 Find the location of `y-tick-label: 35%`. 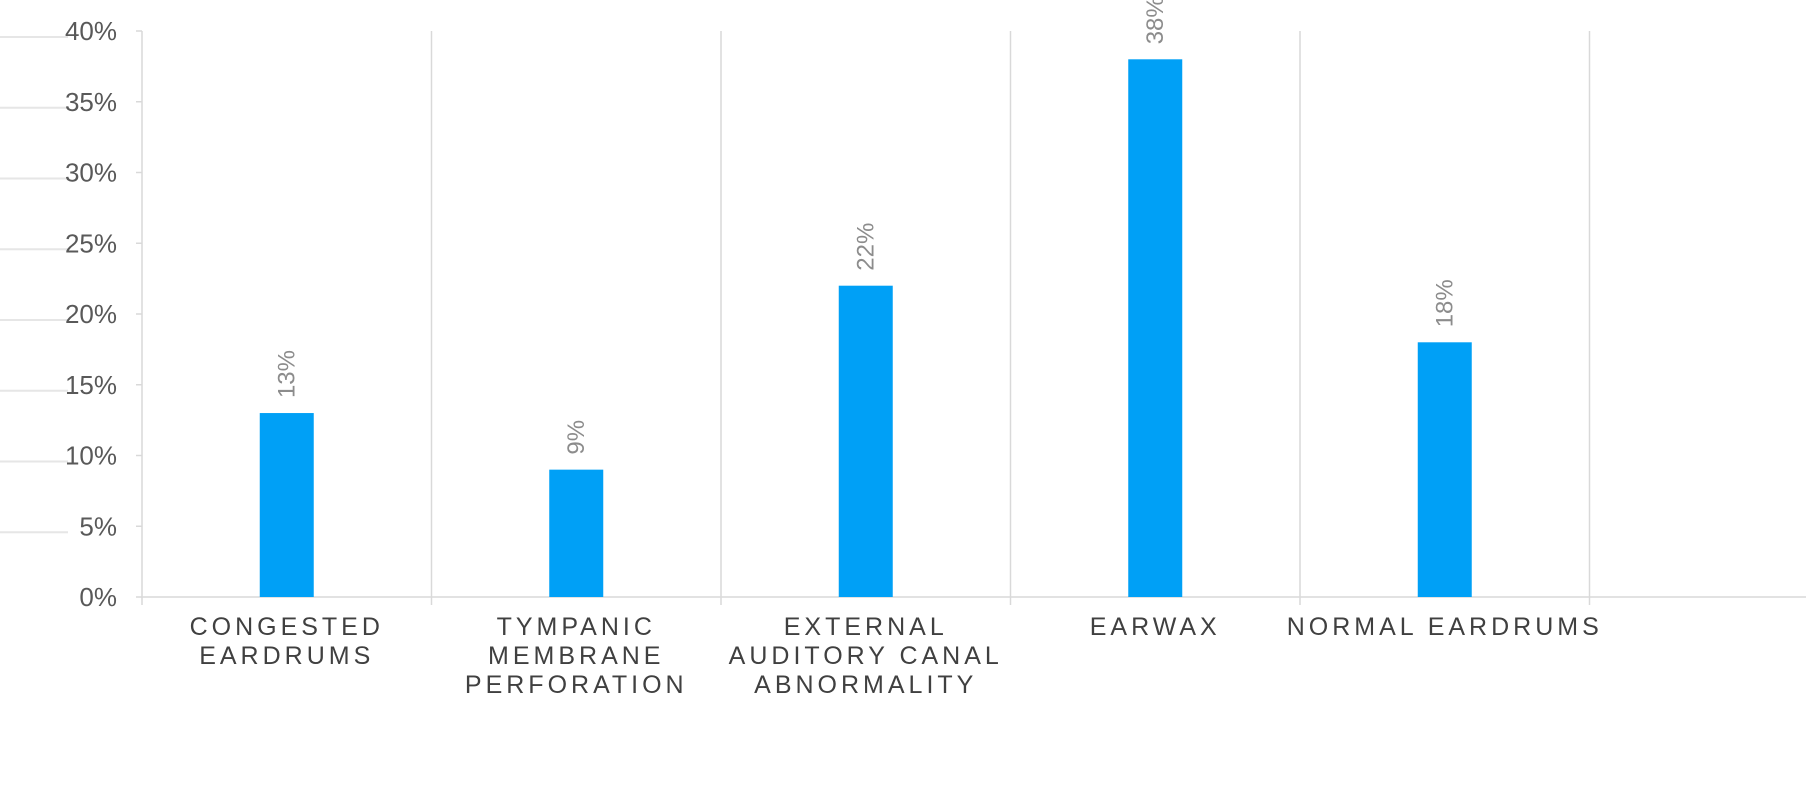

y-tick-label: 35% is located at coordinates (91, 102).